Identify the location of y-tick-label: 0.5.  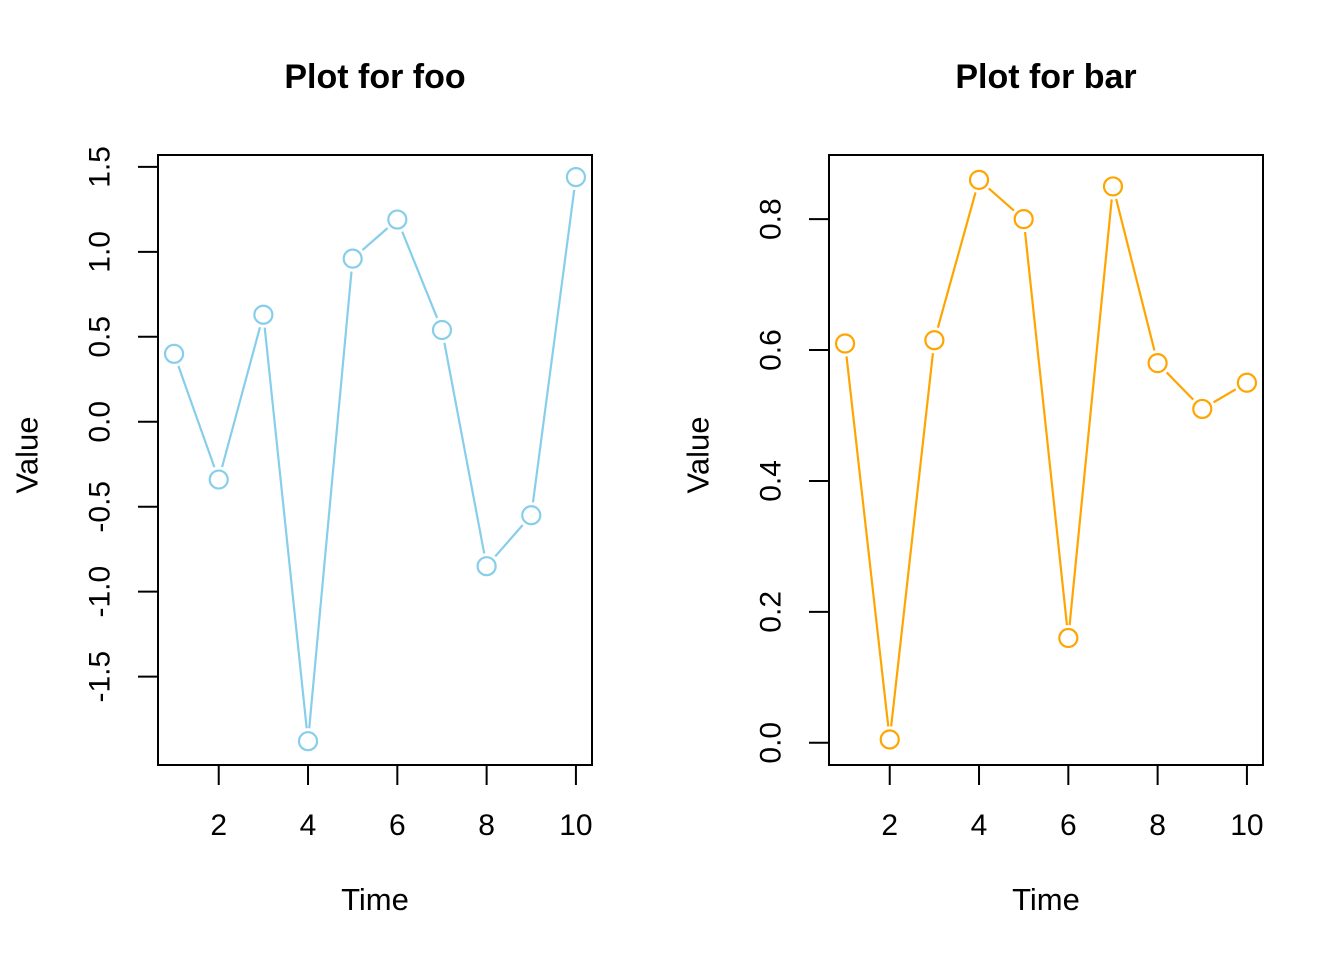
(100, 337).